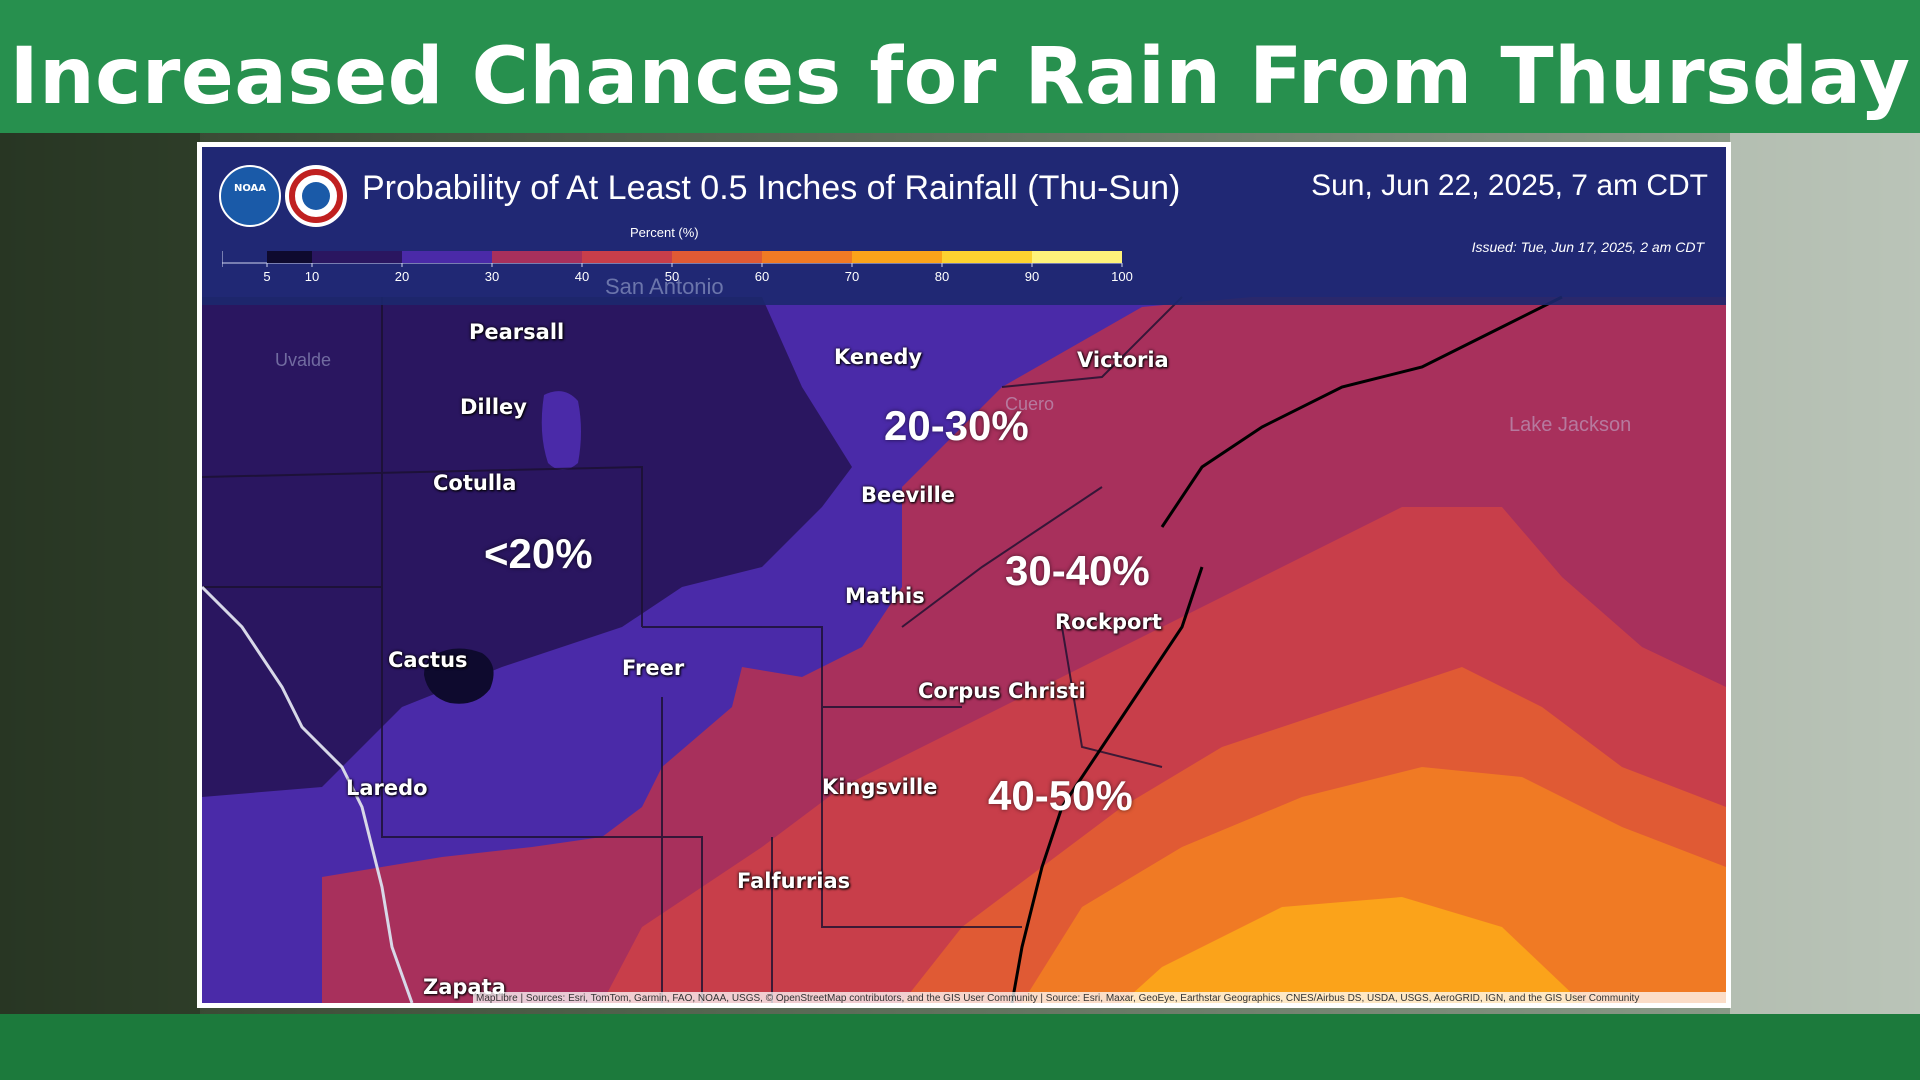 This screenshot has width=1920, height=1080. What do you see at coordinates (266, 276) in the screenshot?
I see `legend-tick-label-5: 5` at bounding box center [266, 276].